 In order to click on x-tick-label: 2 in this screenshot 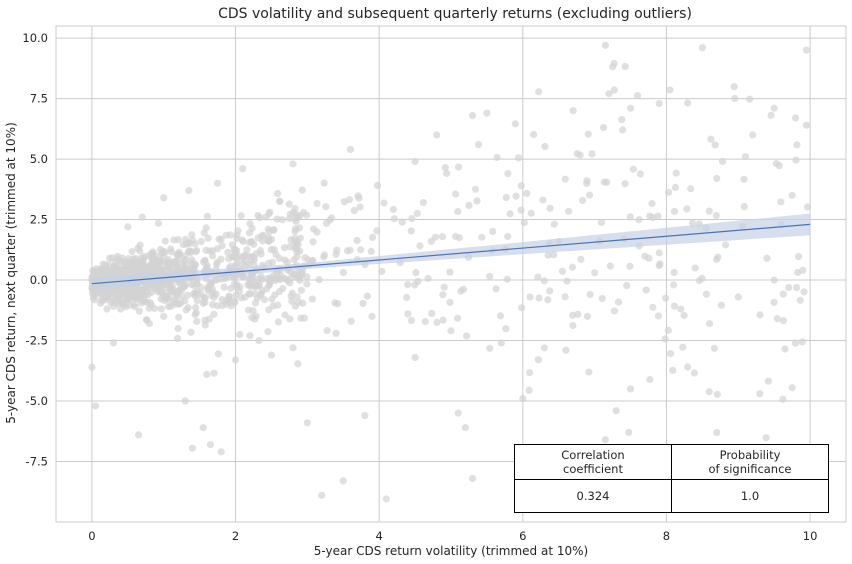, I will do `click(235, 536)`.